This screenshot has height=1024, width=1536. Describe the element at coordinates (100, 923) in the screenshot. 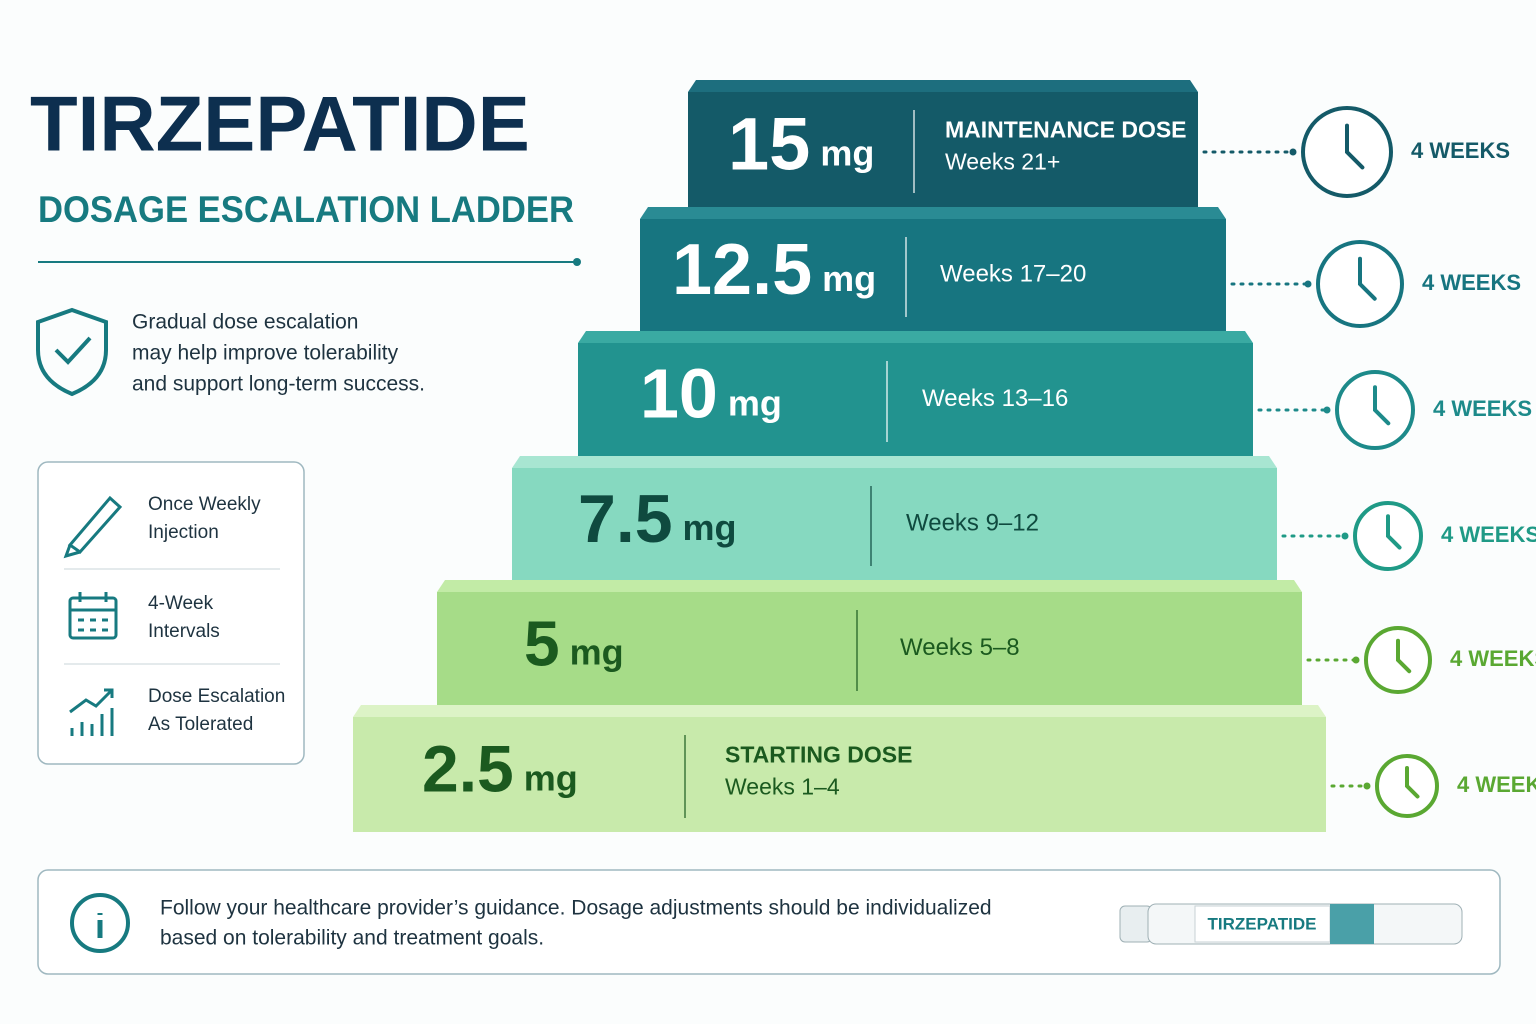

I see `info-icon` at that location.